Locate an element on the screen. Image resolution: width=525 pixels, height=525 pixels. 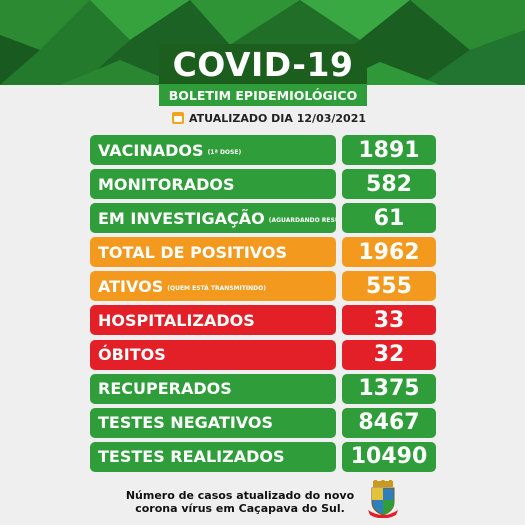
stat-value: 8467 is located at coordinates (389, 422).